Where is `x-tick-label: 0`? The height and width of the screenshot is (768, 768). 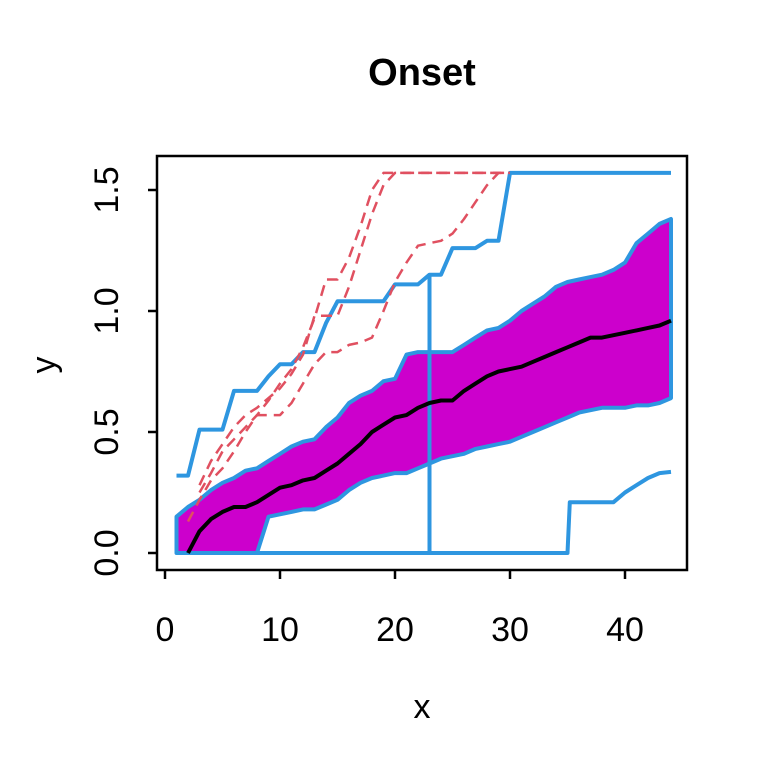 x-tick-label: 0 is located at coordinates (165, 630).